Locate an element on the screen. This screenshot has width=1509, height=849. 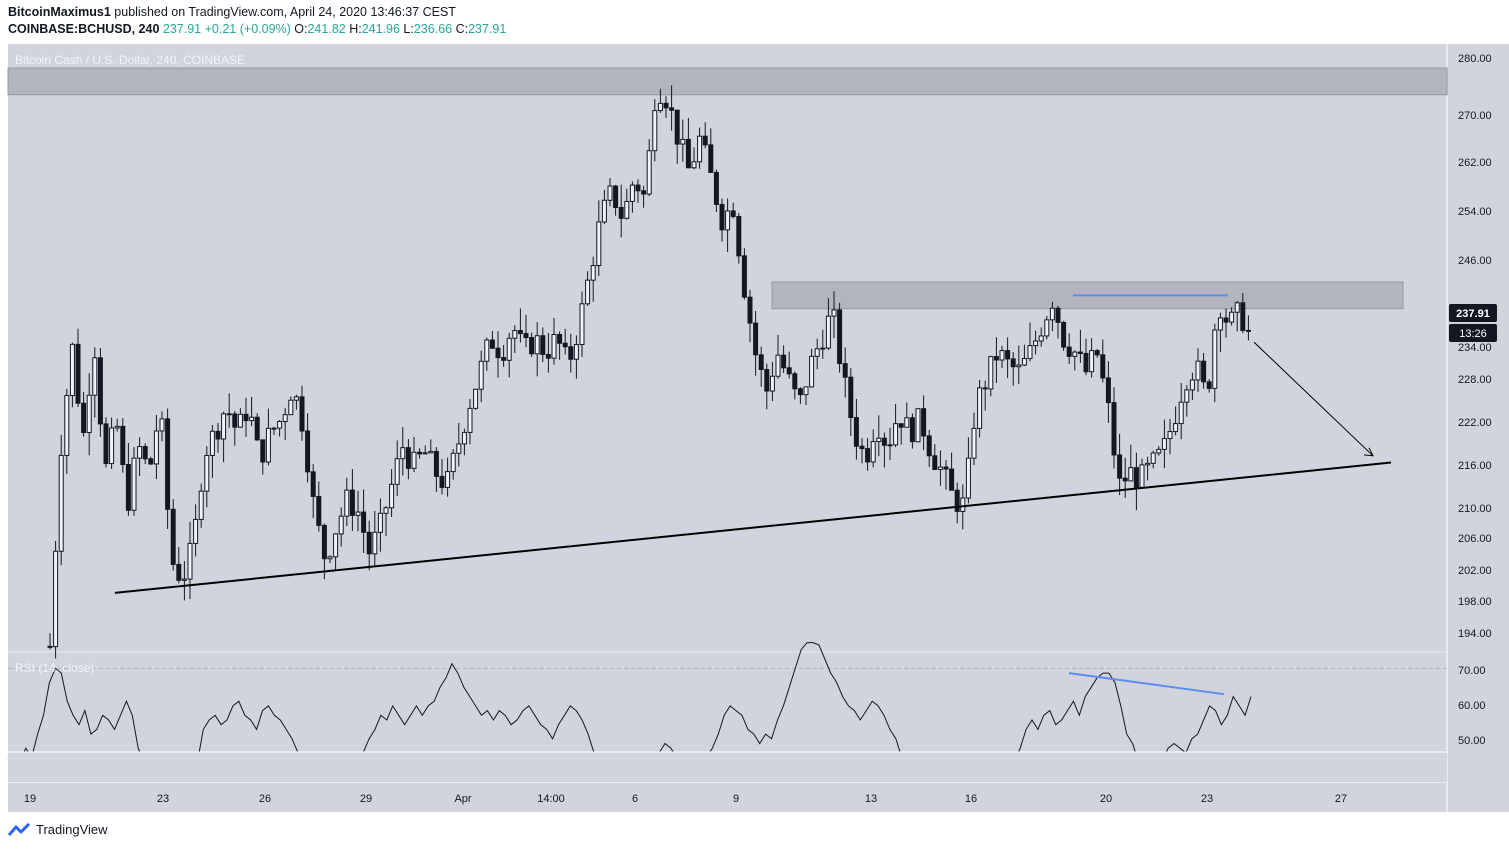
author-name: BitcoinMaximus1 is located at coordinates (59, 12).